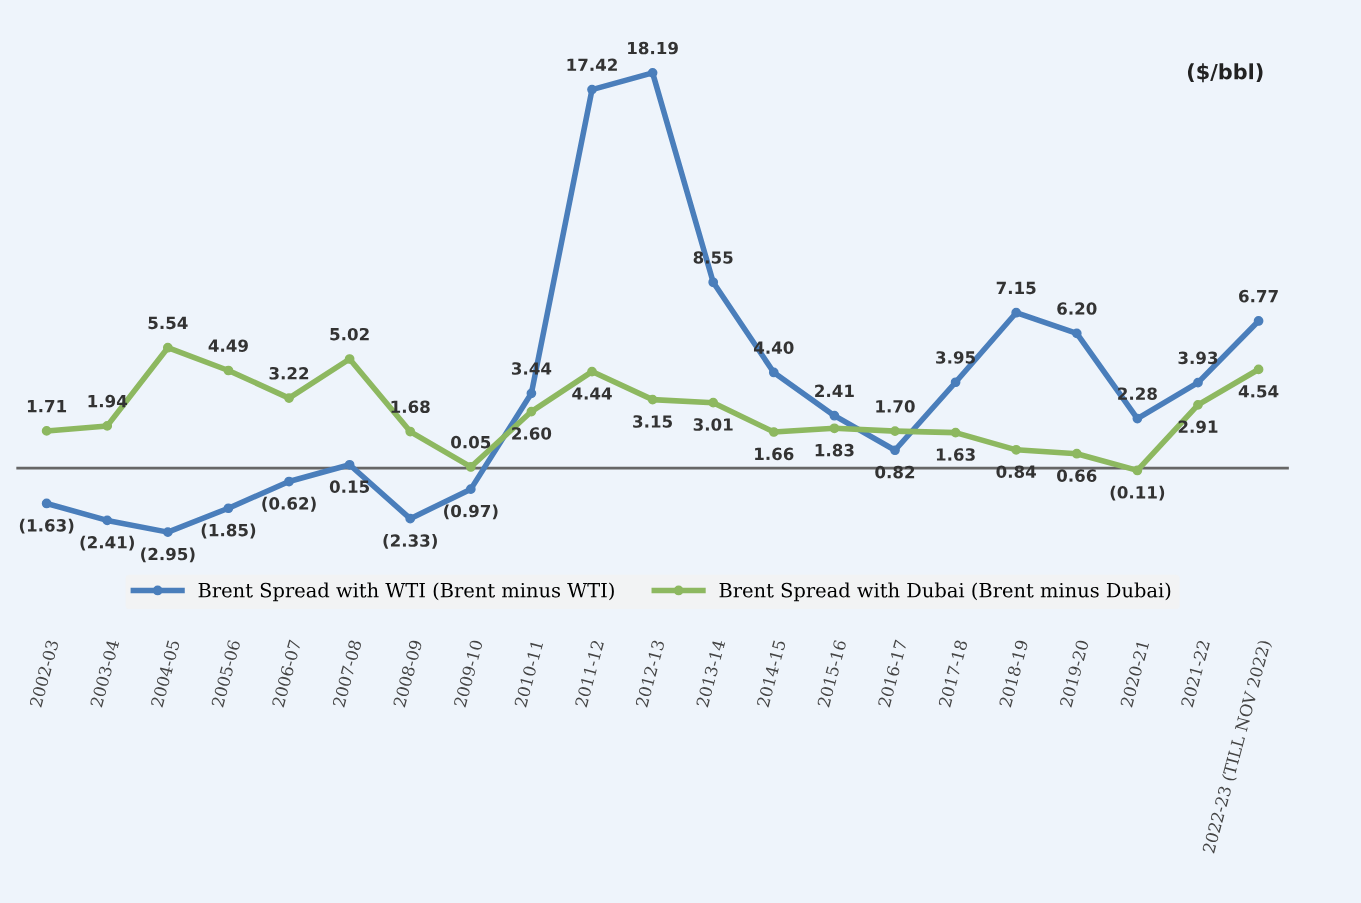 The width and height of the screenshot is (1361, 903). Describe the element at coordinates (895, 406) in the screenshot. I see `data-label: 1.70` at that location.